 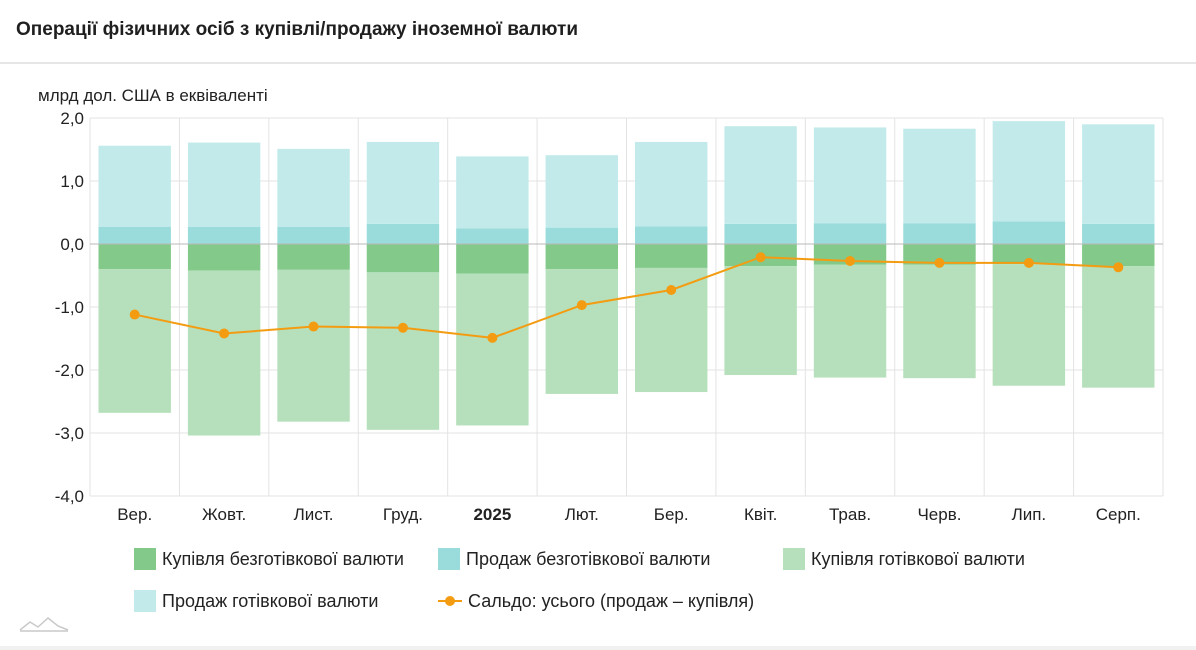 I want to click on y-tick-label: -3,0, so click(x=69, y=433).